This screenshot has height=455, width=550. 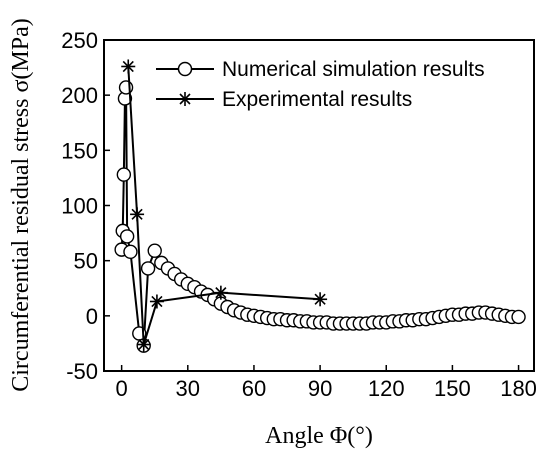 What do you see at coordinates (353, 69) in the screenshot?
I see `legend-label-numerical: Numerical simulation results` at bounding box center [353, 69].